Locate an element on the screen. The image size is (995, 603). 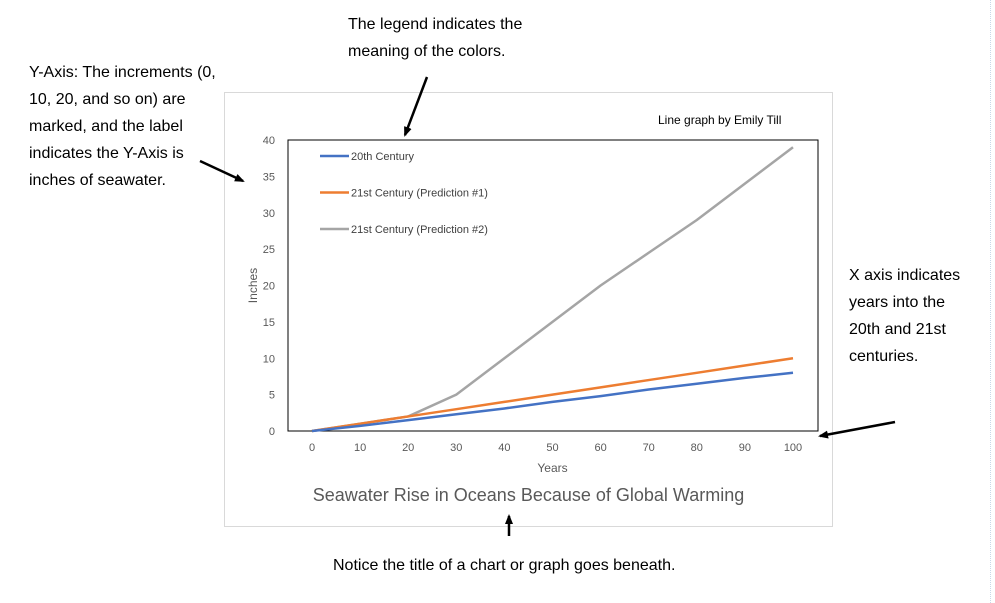
y-tick-label: 40 is located at coordinates (269, 141).